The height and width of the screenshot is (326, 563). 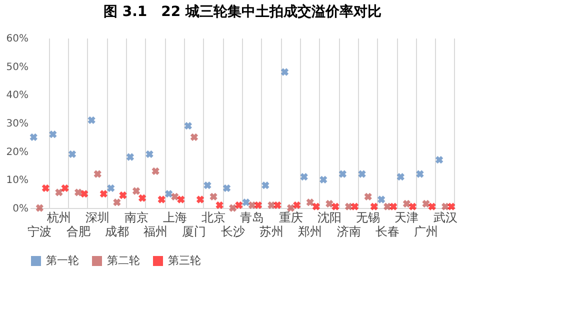 I want to click on x-tick-label: 厦门, so click(x=194, y=231).